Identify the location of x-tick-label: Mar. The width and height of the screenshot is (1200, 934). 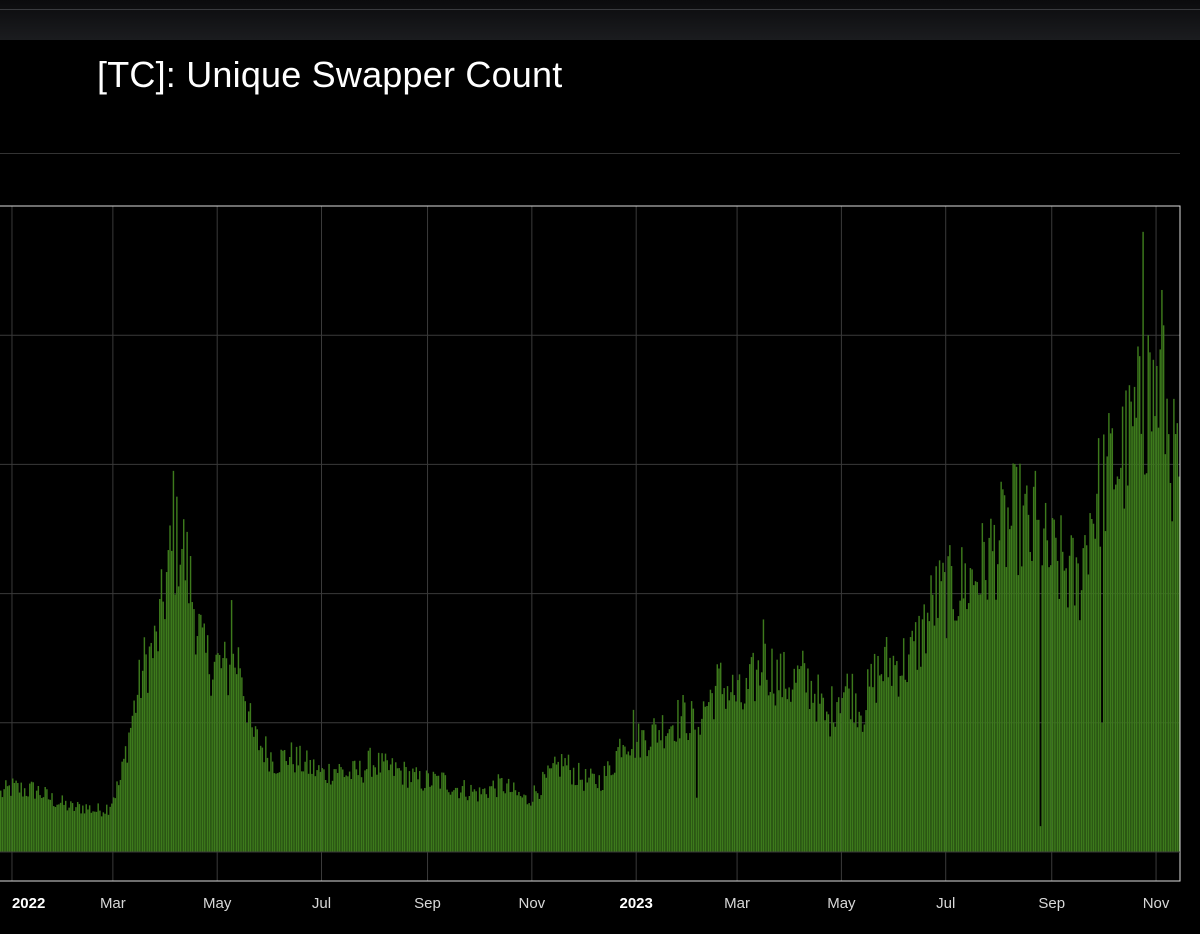
(113, 903).